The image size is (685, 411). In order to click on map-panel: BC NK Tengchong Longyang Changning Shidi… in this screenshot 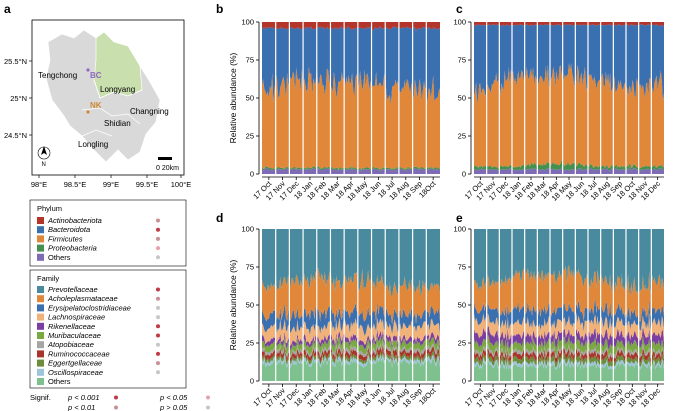, I will do `click(98, 104)`.